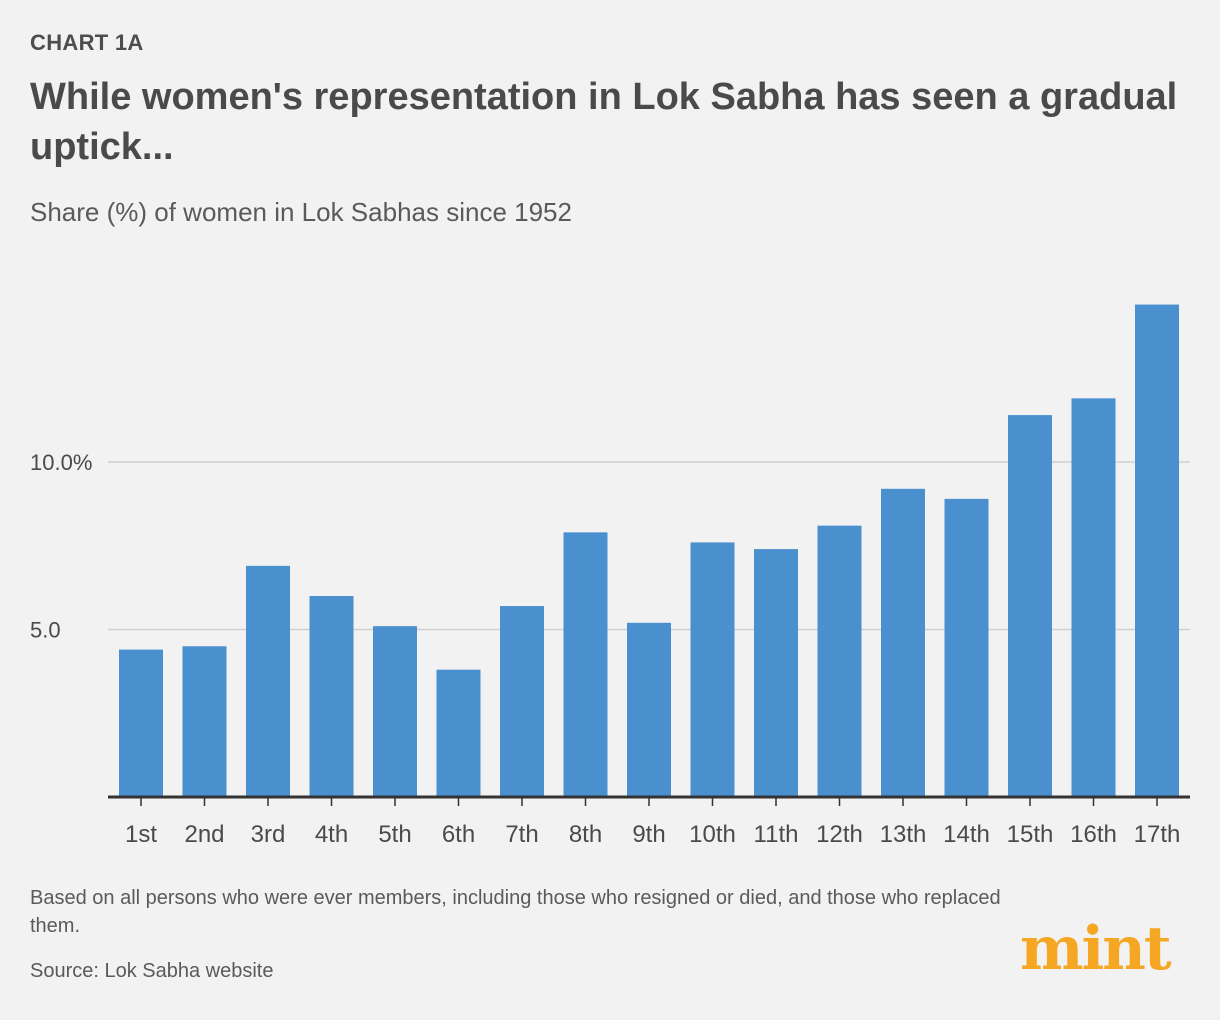 This screenshot has height=1020, width=1220. I want to click on x-tick-label: 16th, so click(1093, 834).